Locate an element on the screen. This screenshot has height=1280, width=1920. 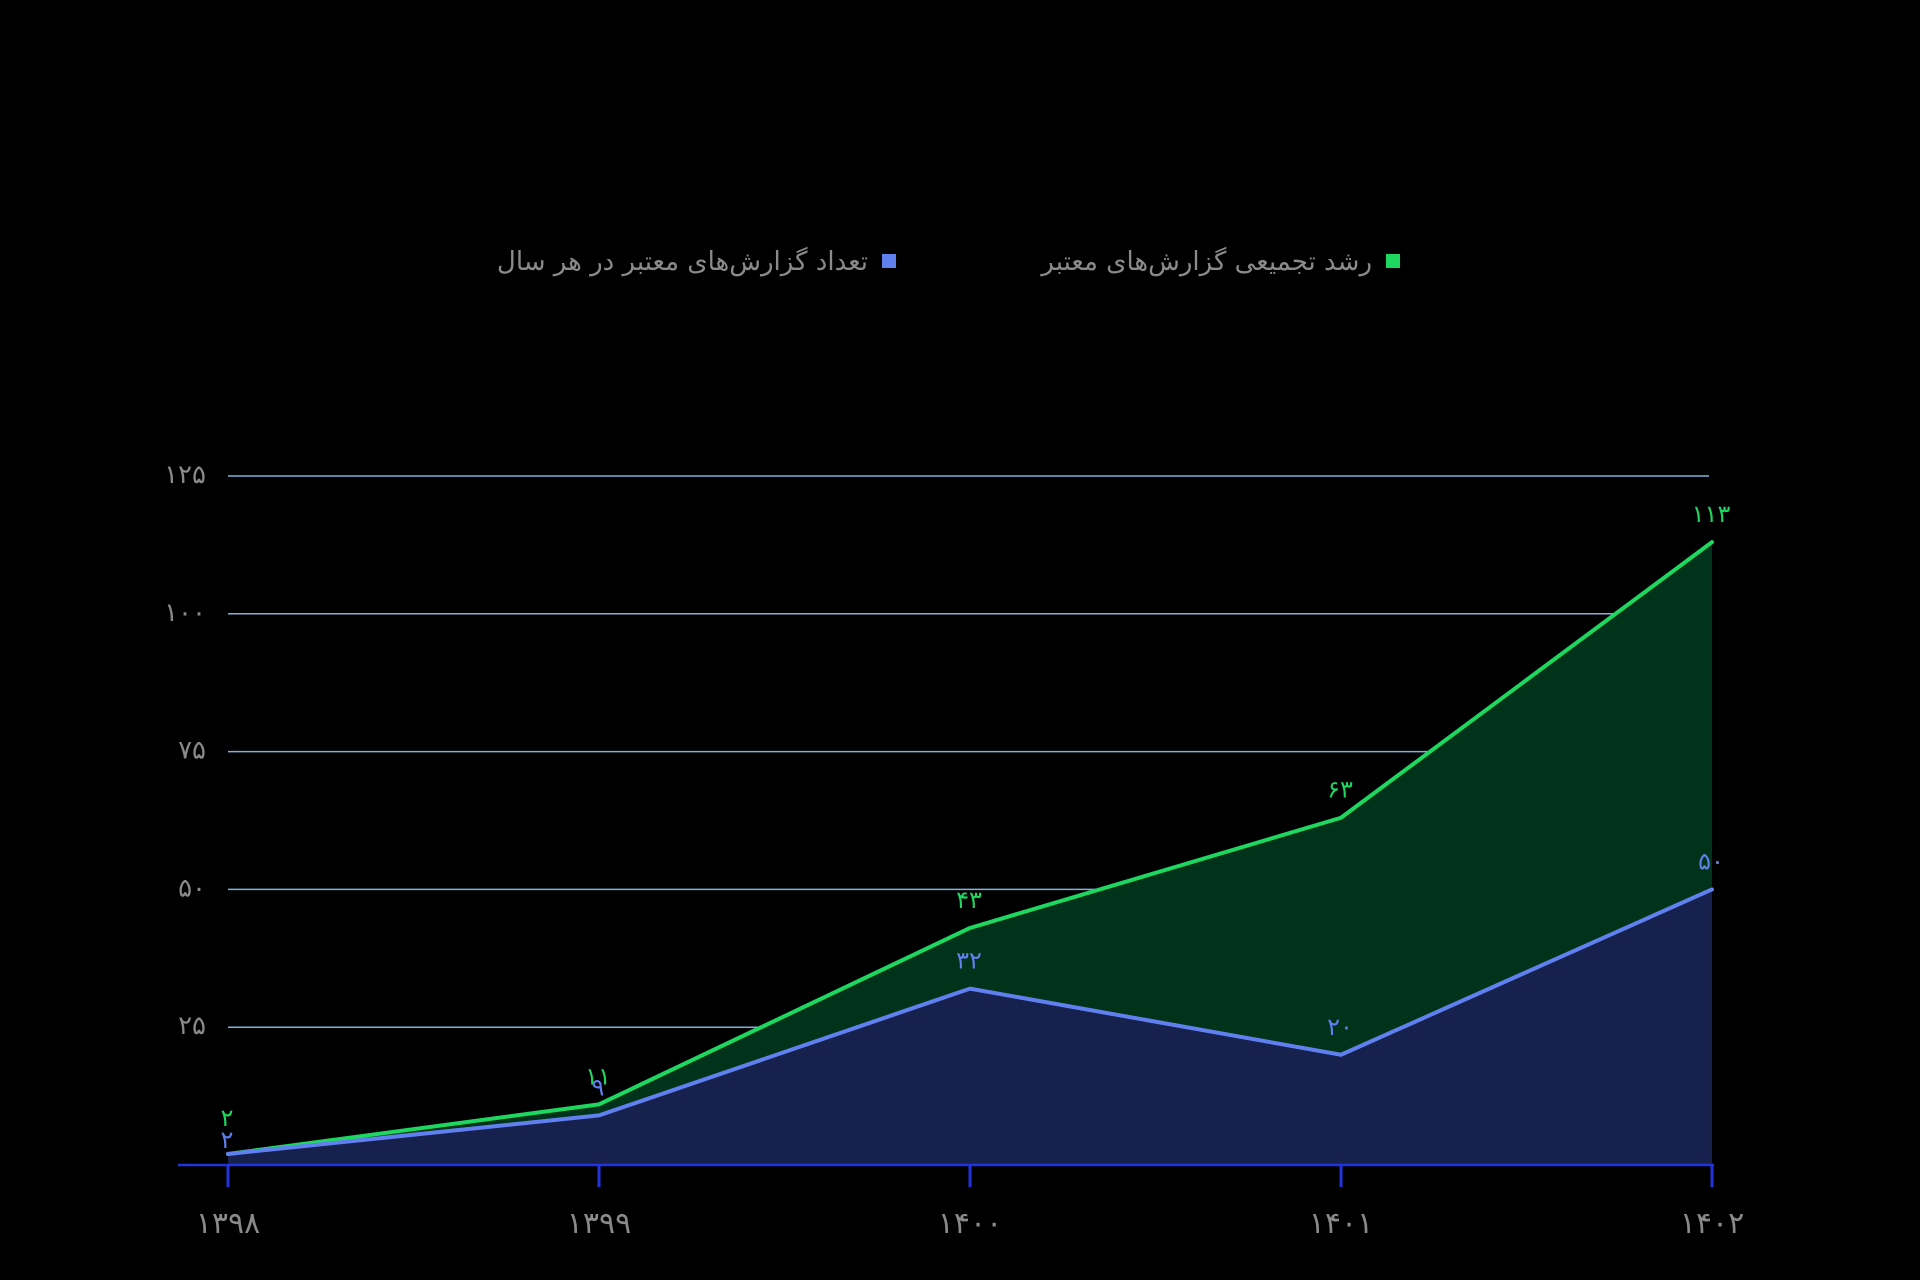
x-axis is located at coordinates (946, 1175).